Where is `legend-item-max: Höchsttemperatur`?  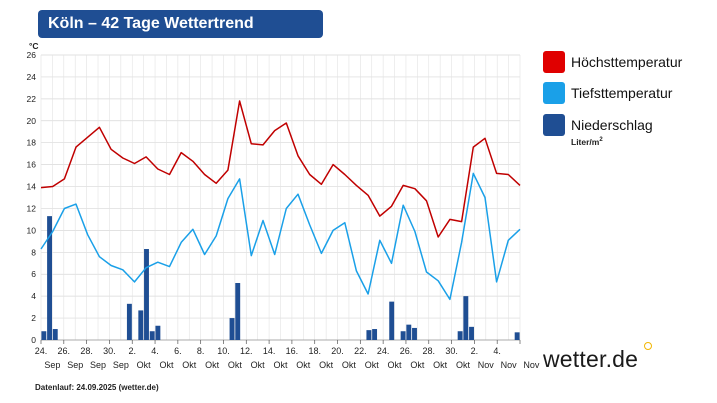
legend-item-max: Höchsttemperatur is located at coordinates (612, 62).